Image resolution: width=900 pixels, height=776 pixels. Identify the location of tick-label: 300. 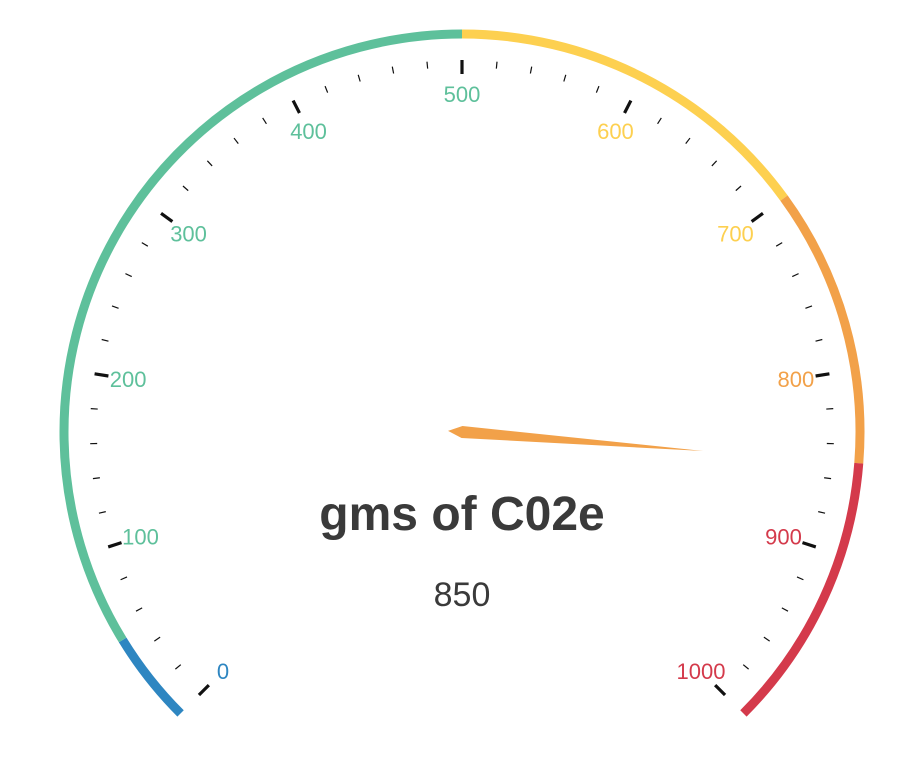
(188, 233).